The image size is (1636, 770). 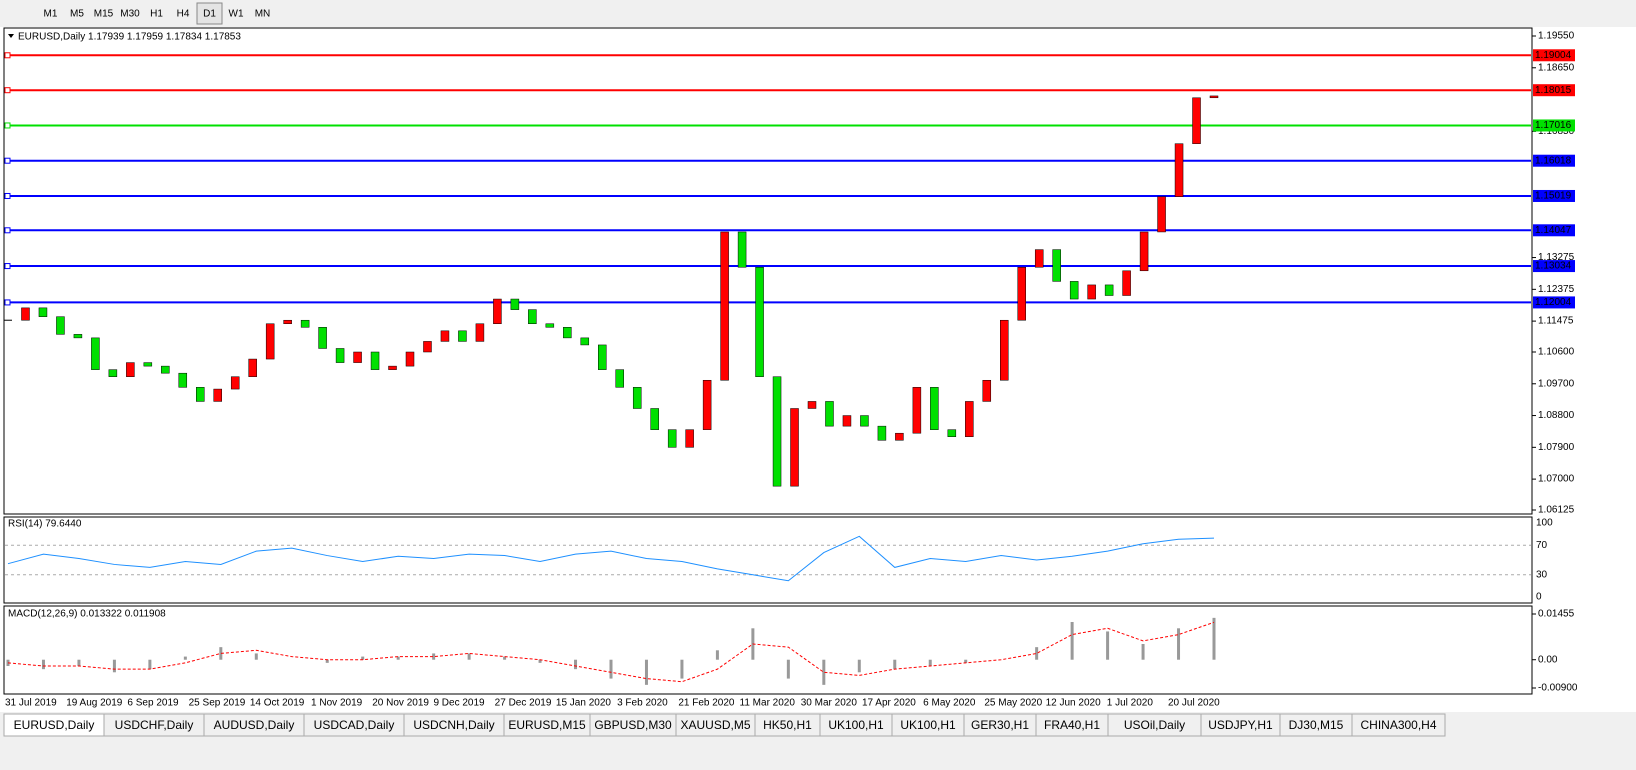 What do you see at coordinates (1548, 659) in the screenshot?
I see `macd-tick-label: 0.00` at bounding box center [1548, 659].